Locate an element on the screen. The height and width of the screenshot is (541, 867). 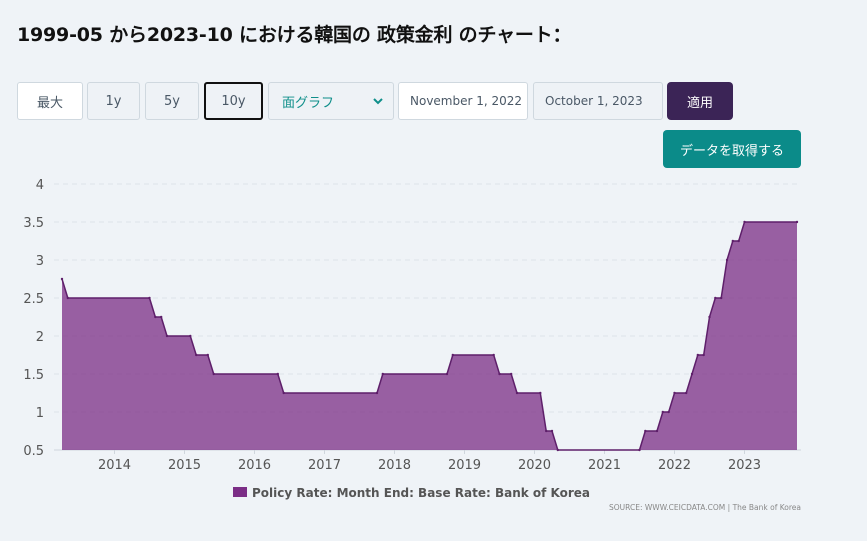
chart-type-select: 面グラフ is located at coordinates (331, 101).